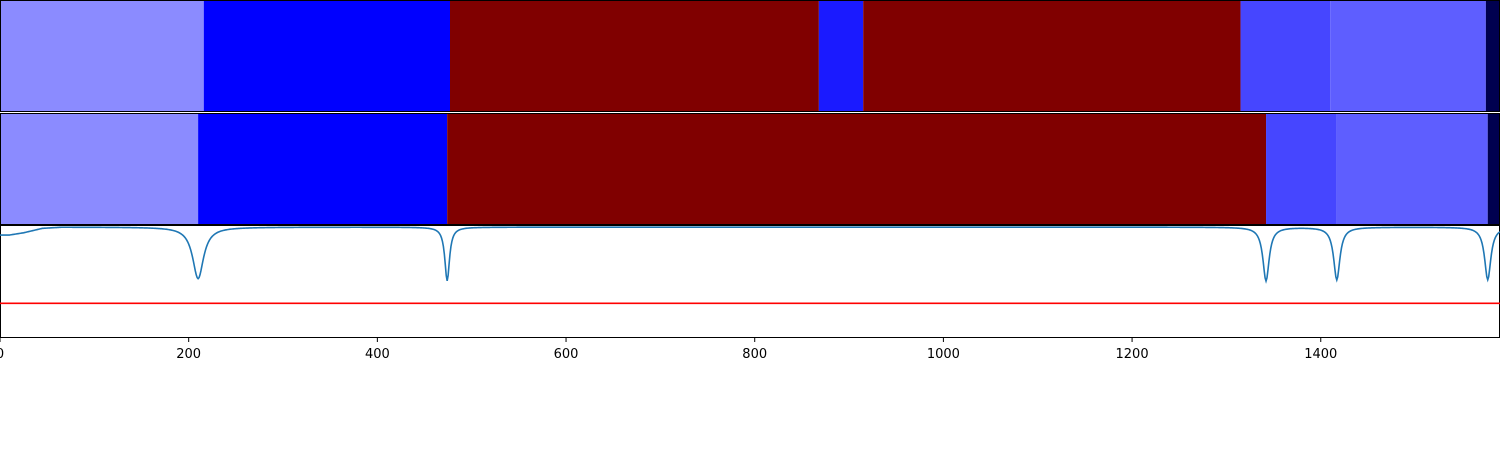 The image size is (1500, 450). Describe the element at coordinates (943, 354) in the screenshot. I see `x-tick-label-1000: 1000` at that location.